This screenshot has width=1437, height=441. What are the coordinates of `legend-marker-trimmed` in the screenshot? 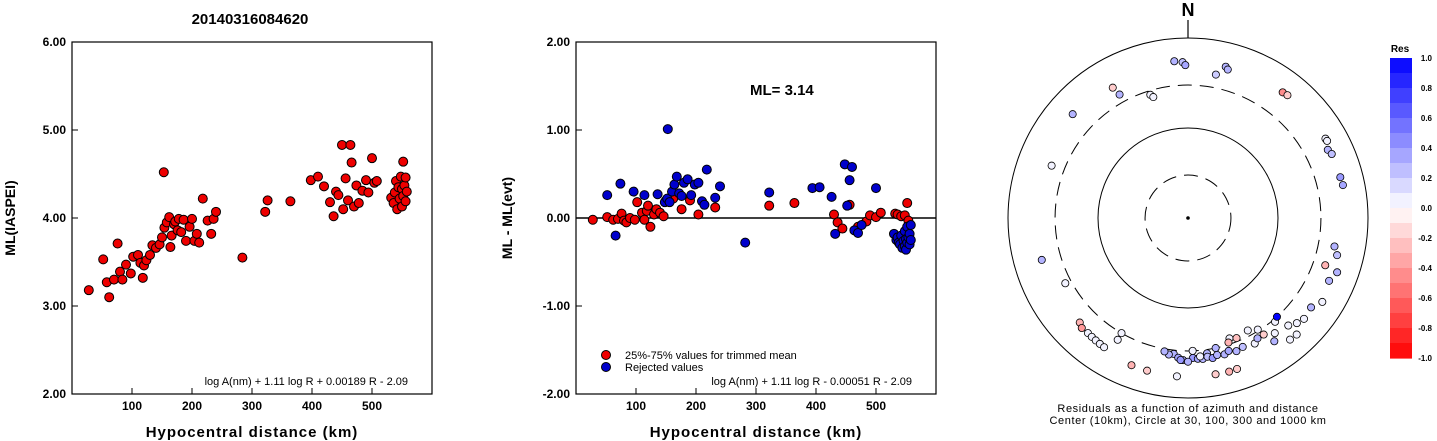 It's located at (606, 355).